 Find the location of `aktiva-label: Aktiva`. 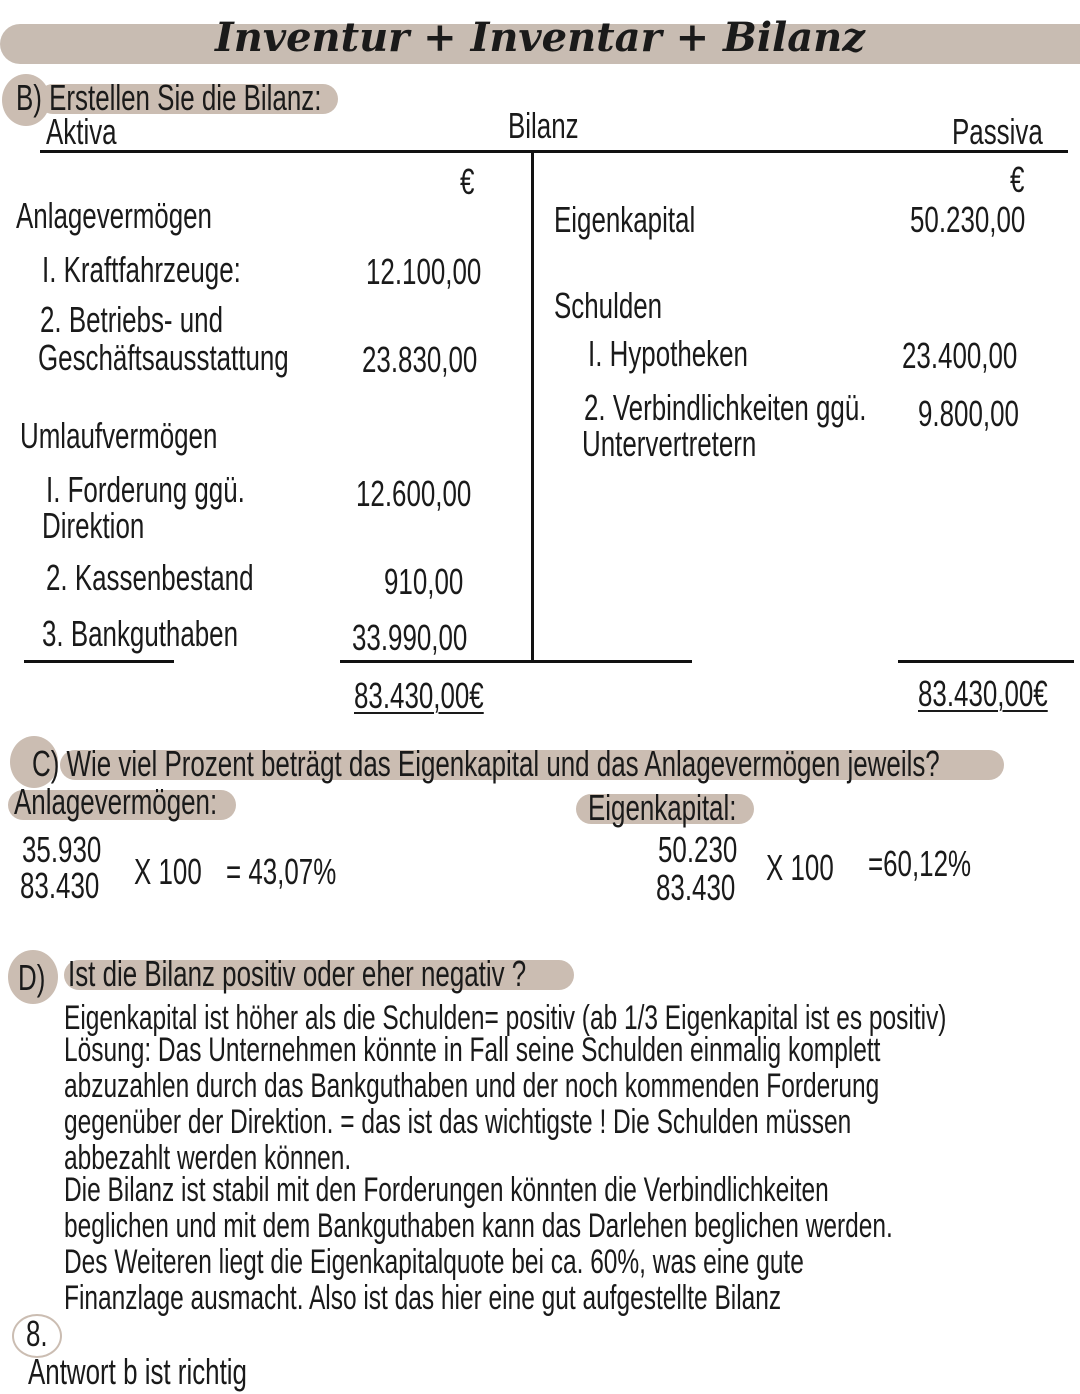

aktiva-label: Aktiva is located at coordinates (81, 131).